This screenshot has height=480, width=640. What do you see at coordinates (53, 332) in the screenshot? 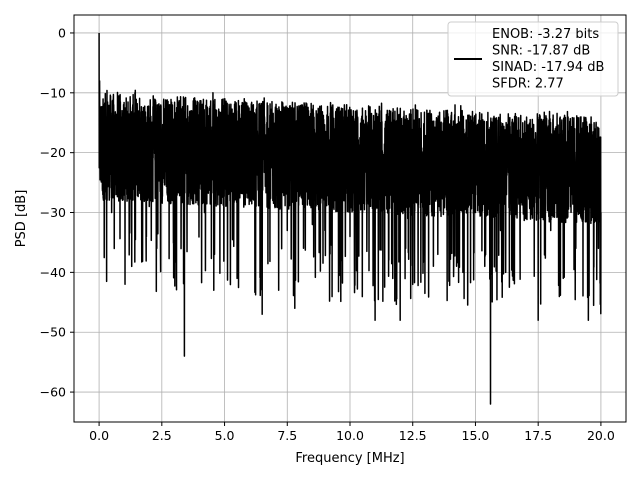
I see `y-tick-label: −50` at bounding box center [53, 332].